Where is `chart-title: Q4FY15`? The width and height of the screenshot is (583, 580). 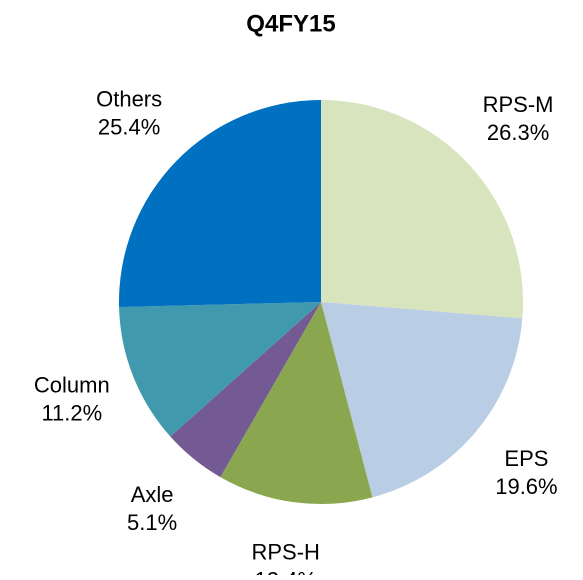 chart-title: Q4FY15 is located at coordinates (290, 23).